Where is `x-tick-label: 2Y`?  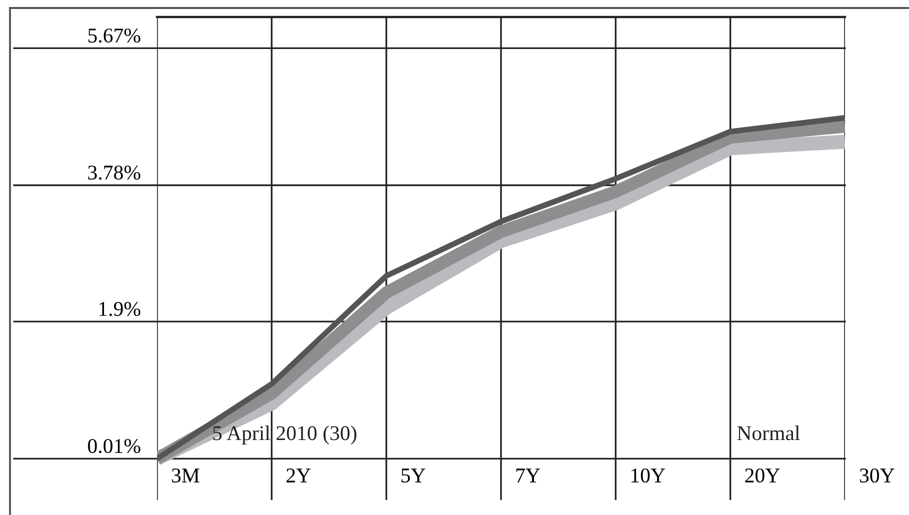 x-tick-label: 2Y is located at coordinates (298, 475).